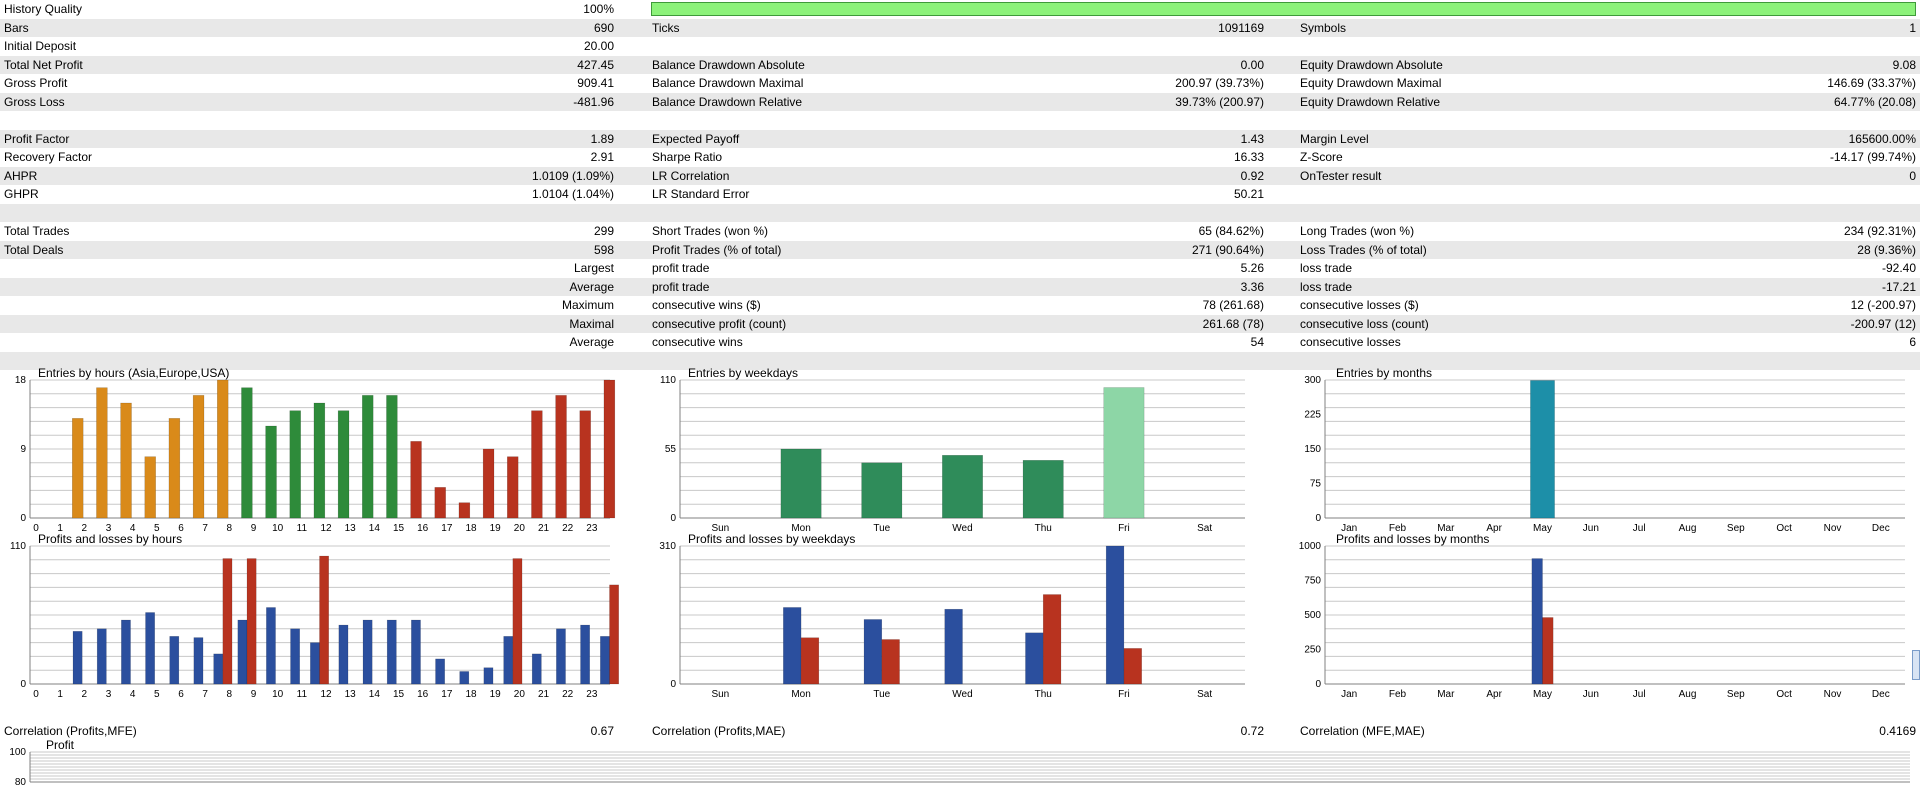 The image size is (1920, 806). Describe the element at coordinates (1871, 83) in the screenshot. I see `stats-value: 146.69 (33.37%)` at that location.